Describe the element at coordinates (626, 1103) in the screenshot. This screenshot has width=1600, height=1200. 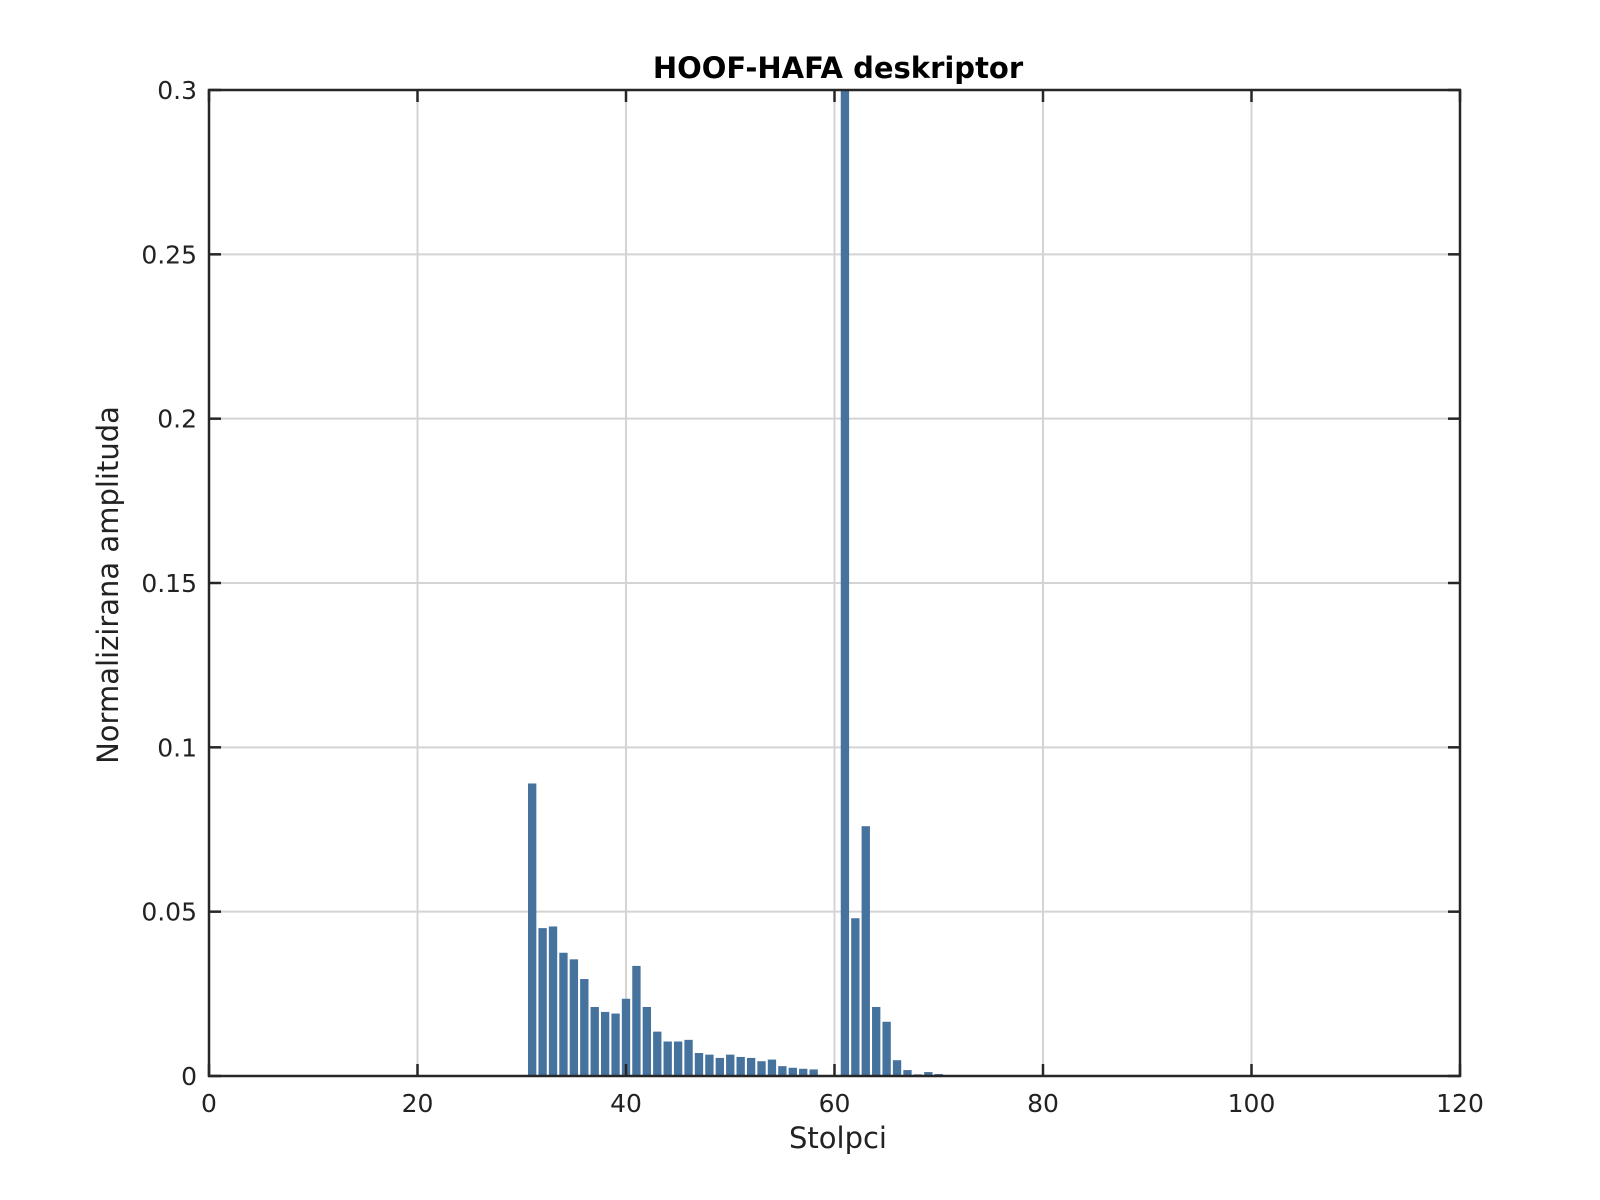
I see `x-tick-label: 40` at that location.